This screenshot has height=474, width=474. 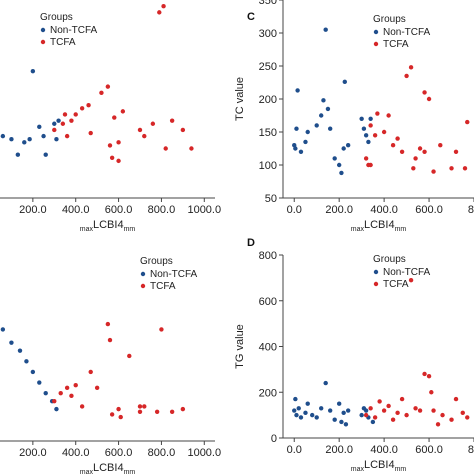 What do you see at coordinates (33, 210) in the screenshot?
I see `x-tick-label: 200.0` at bounding box center [33, 210].